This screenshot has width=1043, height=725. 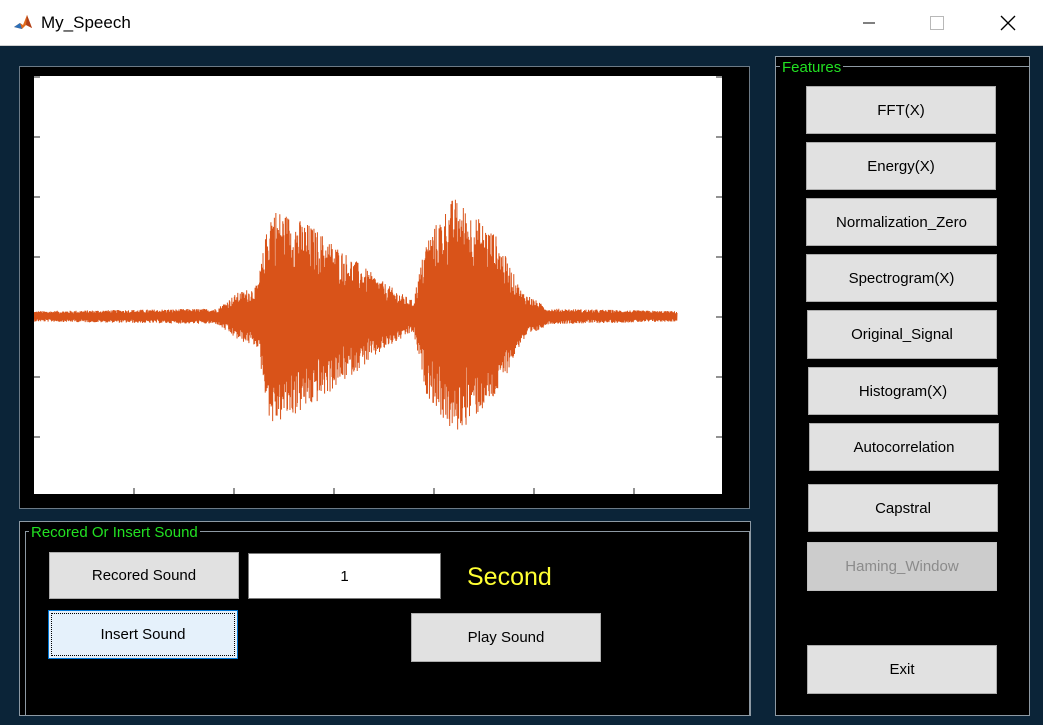 I want to click on play-sound-button: Play Sound, so click(x=506, y=637).